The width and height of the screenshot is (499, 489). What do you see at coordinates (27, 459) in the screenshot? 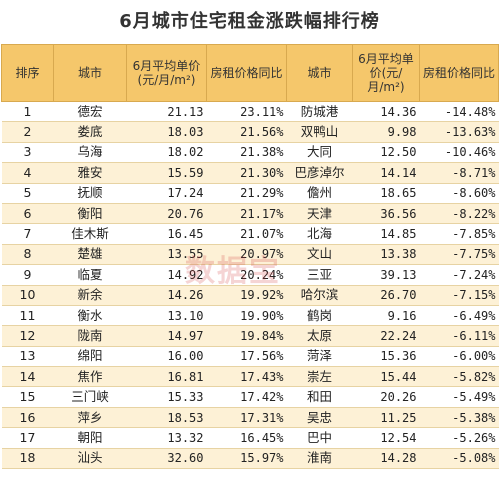
I see `rank-cell: 18` at bounding box center [27, 459].